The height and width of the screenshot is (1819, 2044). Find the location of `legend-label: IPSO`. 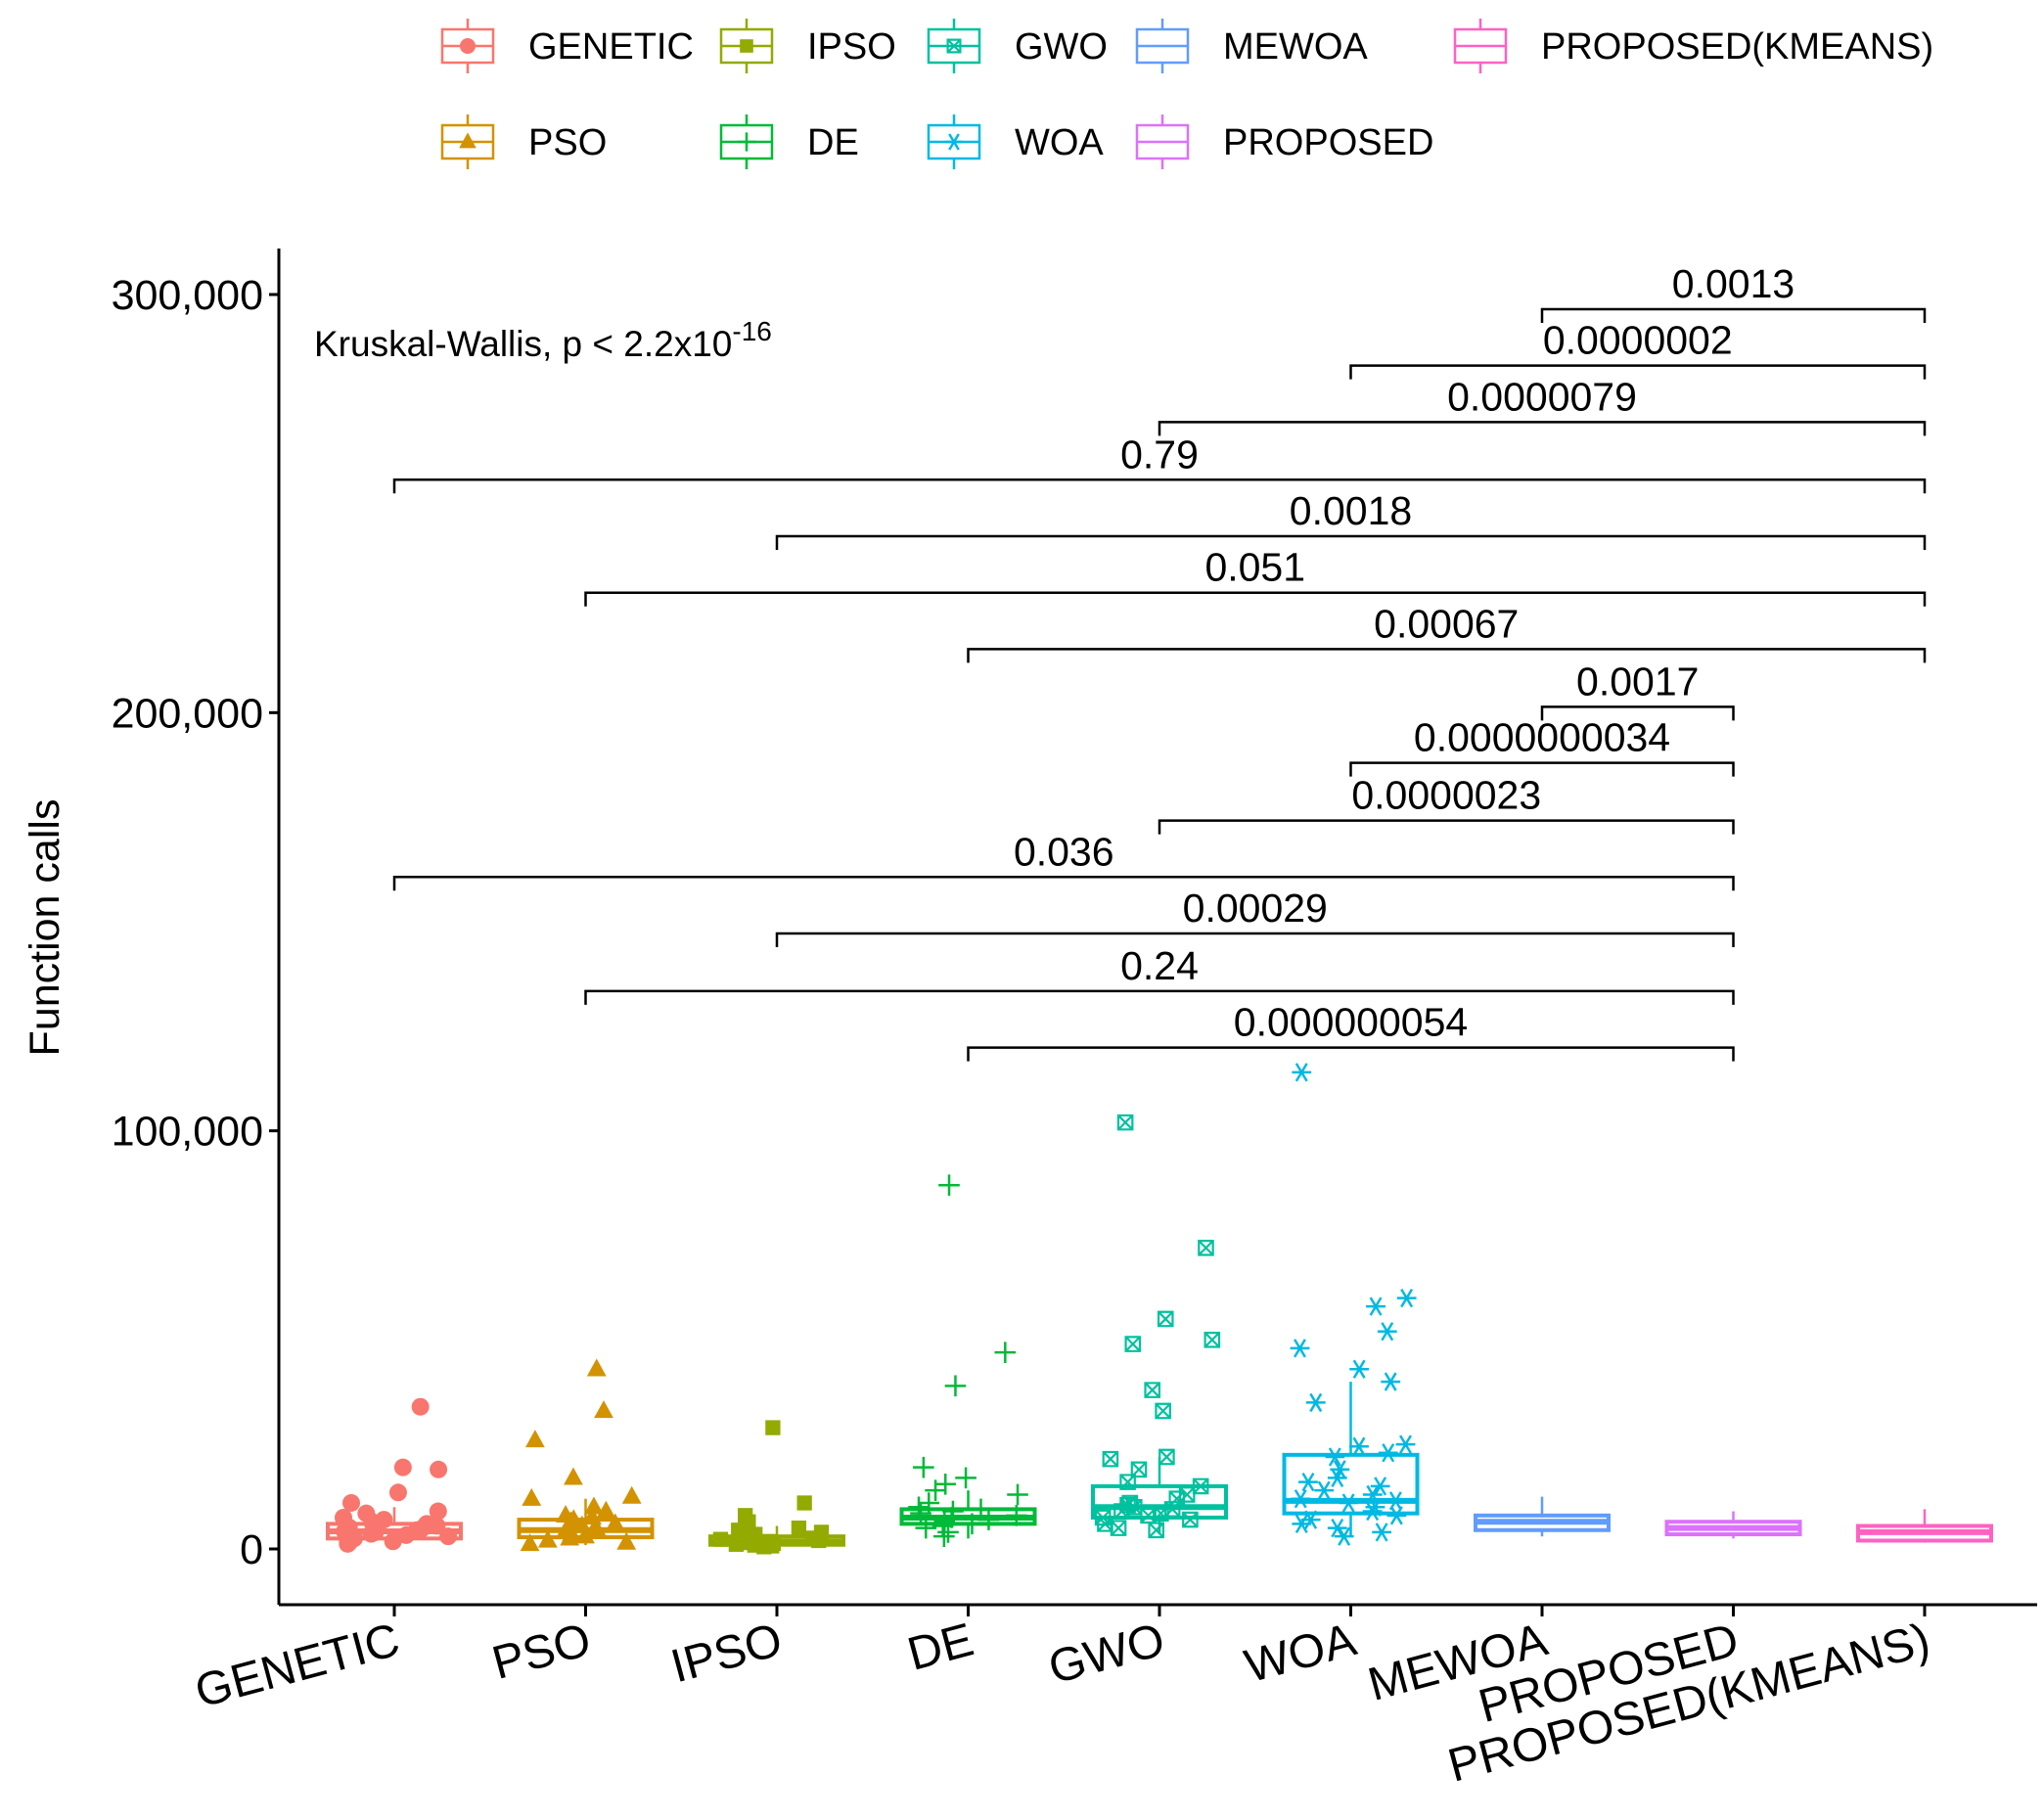

legend-label: IPSO is located at coordinates (851, 47).